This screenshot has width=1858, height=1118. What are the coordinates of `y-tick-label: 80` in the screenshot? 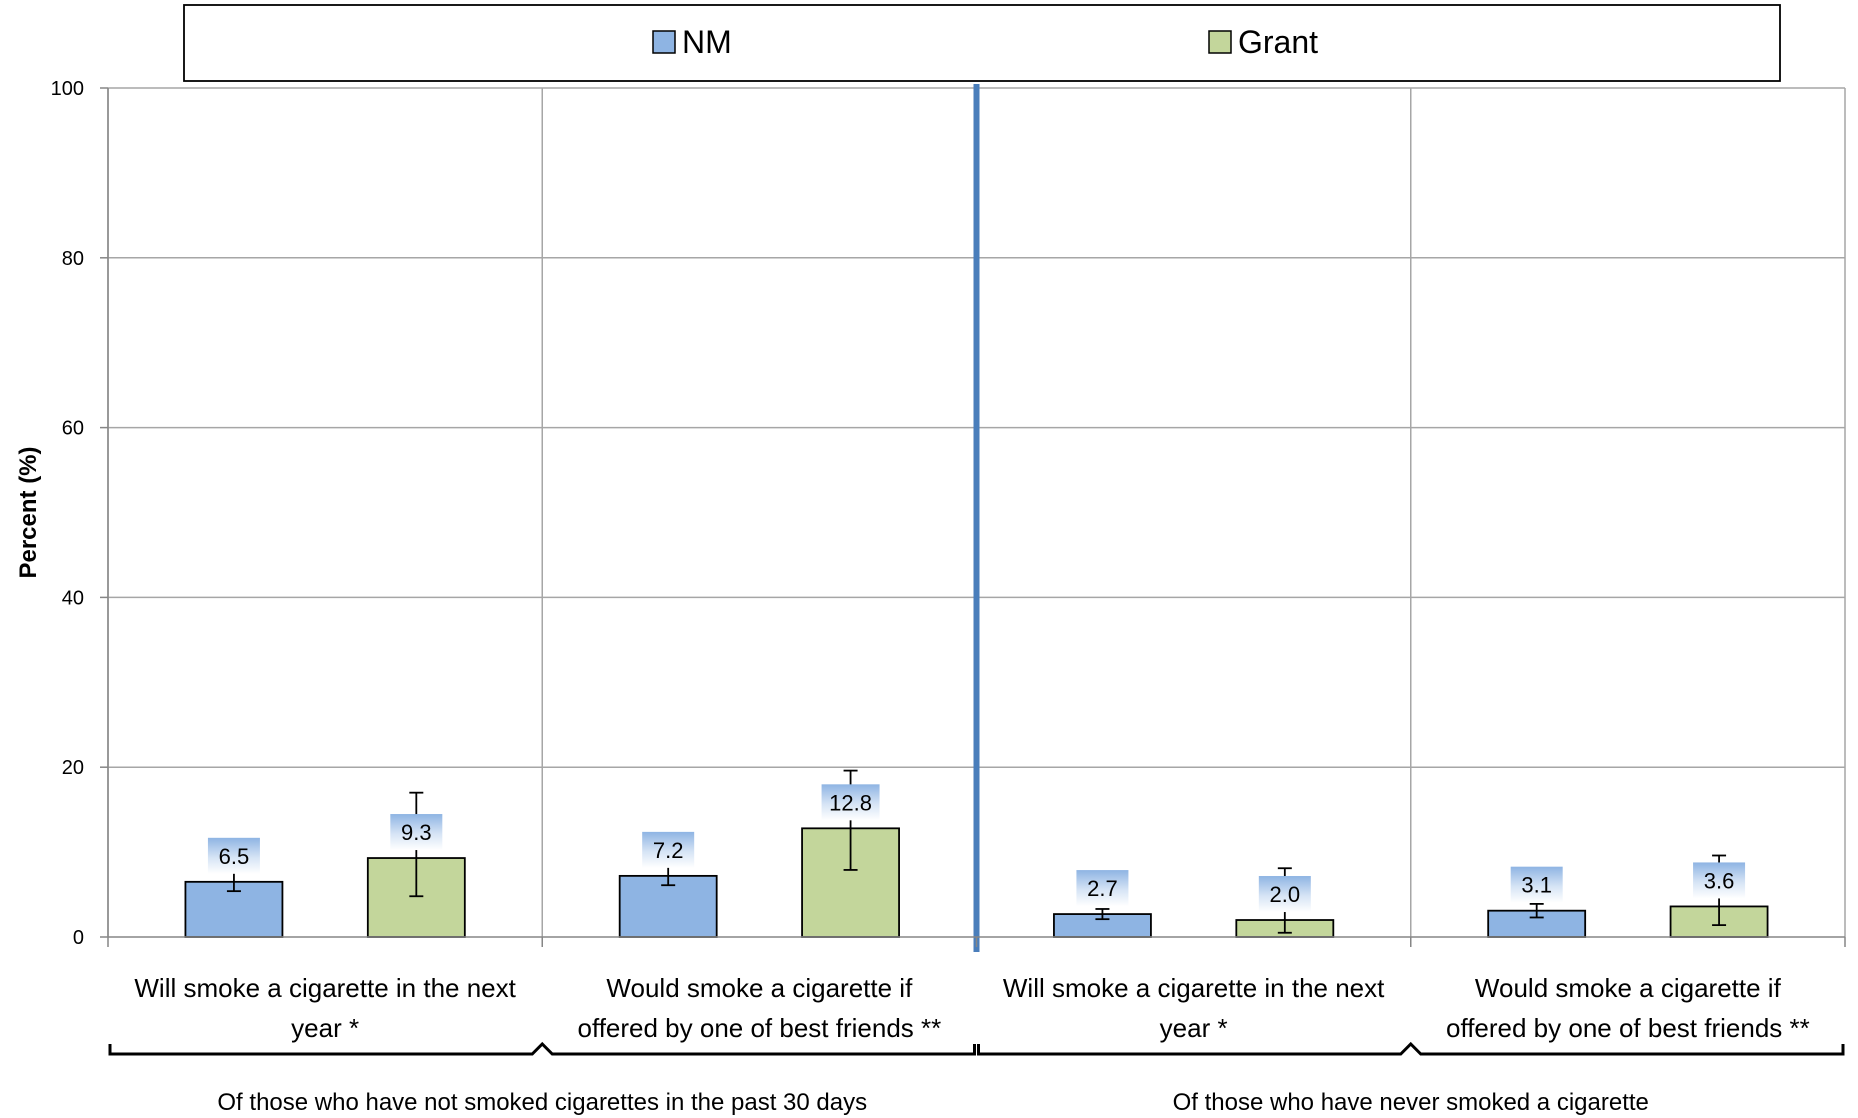 It's located at (73, 259).